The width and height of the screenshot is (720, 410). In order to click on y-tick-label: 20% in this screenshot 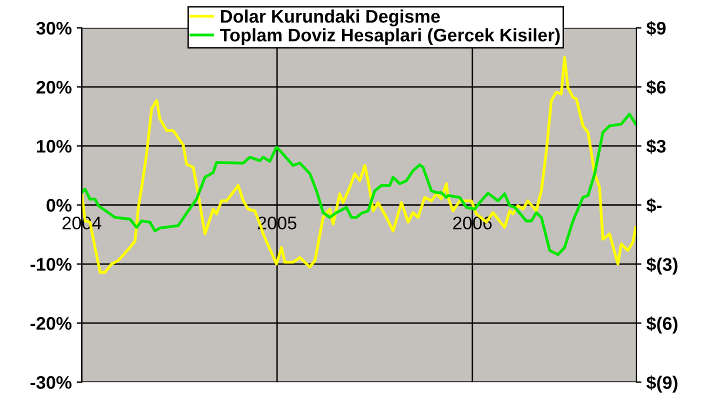, I will do `click(54, 87)`.